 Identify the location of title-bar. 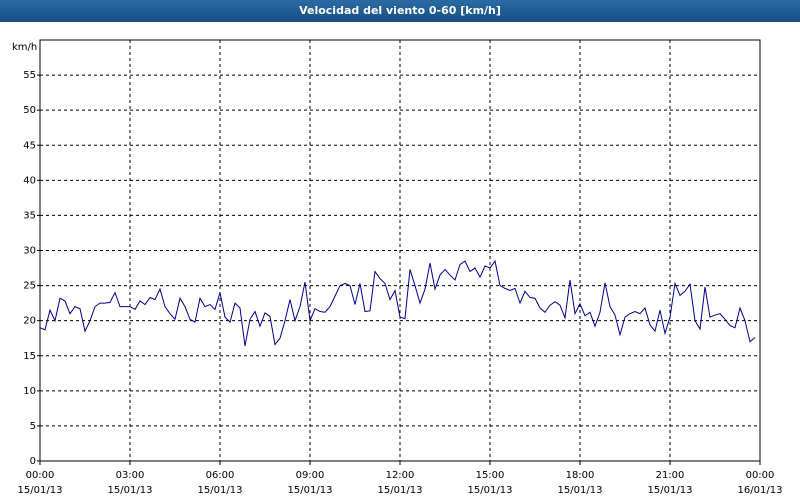
(400, 11).